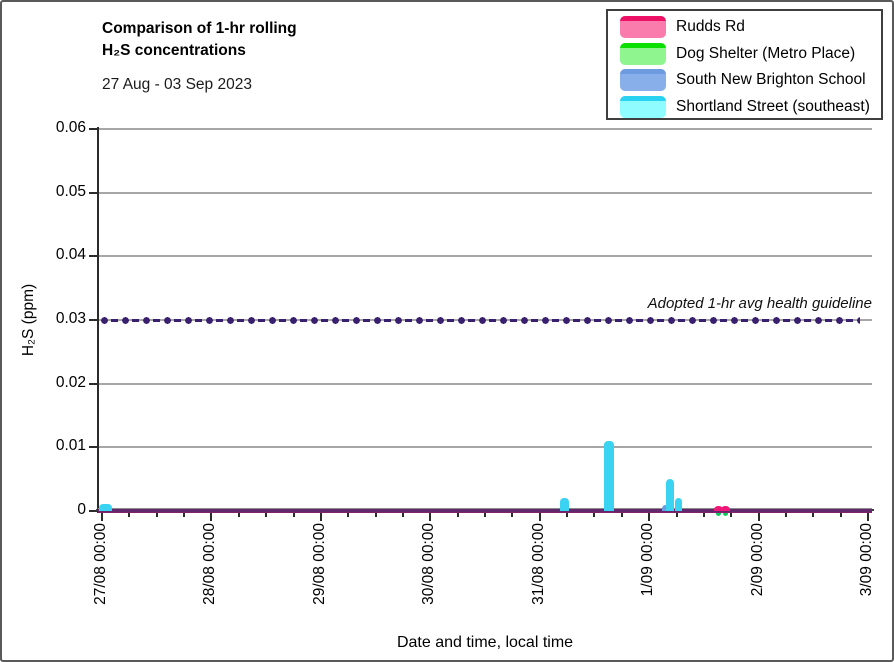 The width and height of the screenshot is (894, 662). What do you see at coordinates (757, 560) in the screenshot?
I see `x-axis-tick-label: 2/09 00:00` at bounding box center [757, 560].